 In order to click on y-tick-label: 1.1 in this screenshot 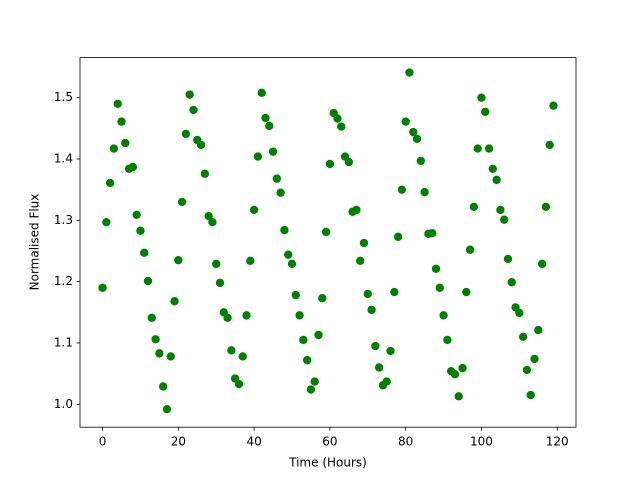, I will do `click(63, 342)`.